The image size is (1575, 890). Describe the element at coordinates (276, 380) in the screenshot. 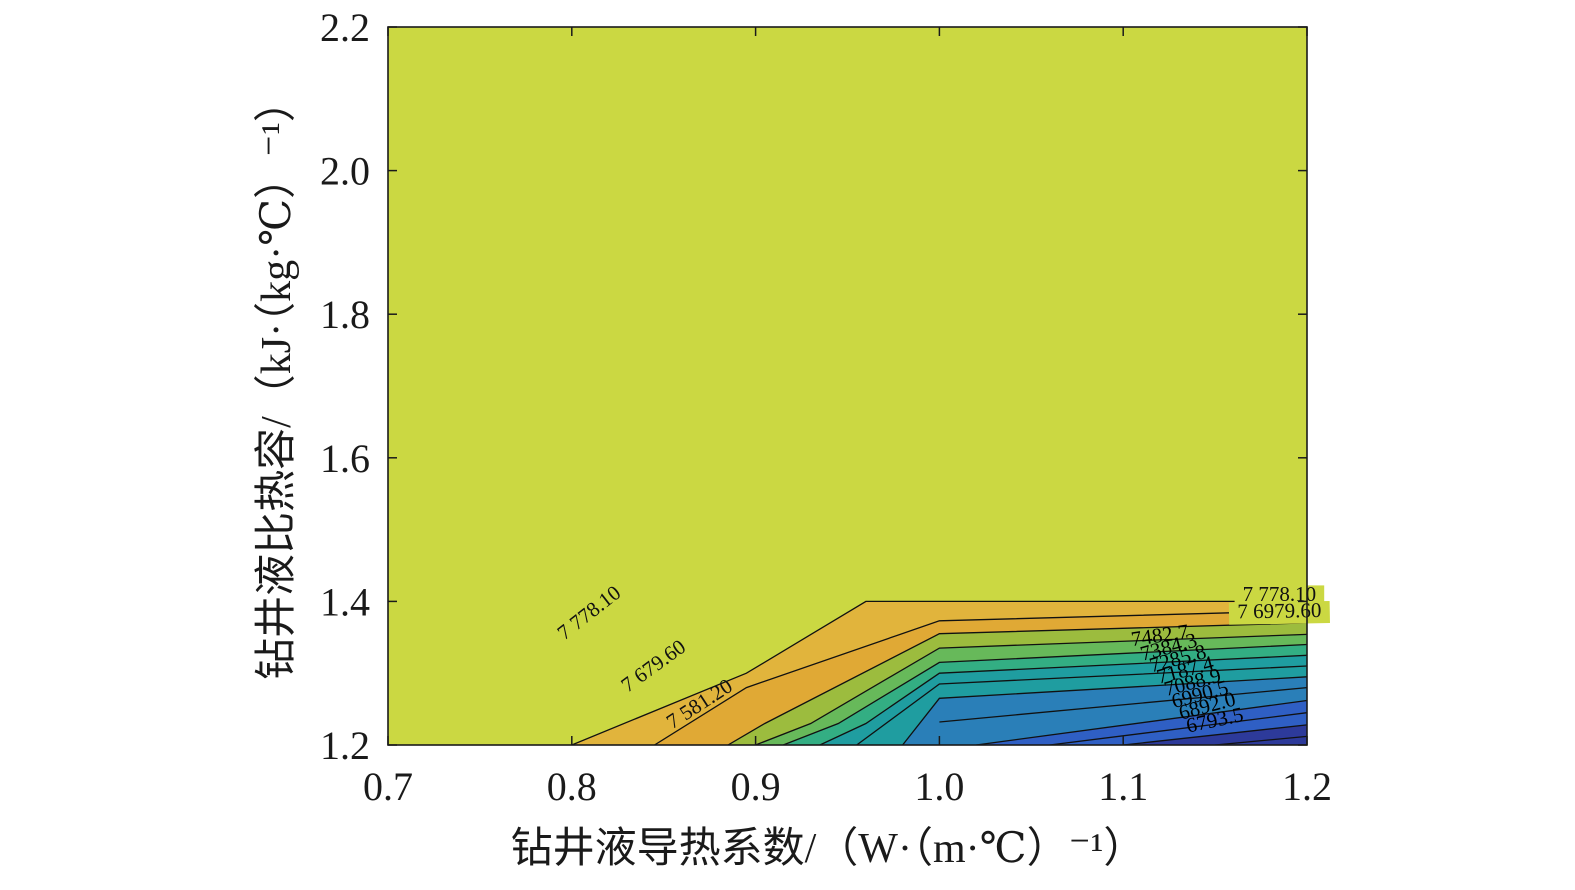

I see `y-axis-title: 钻井液比热容/（kJ·（kg·℃）⁻¹）` at that location.